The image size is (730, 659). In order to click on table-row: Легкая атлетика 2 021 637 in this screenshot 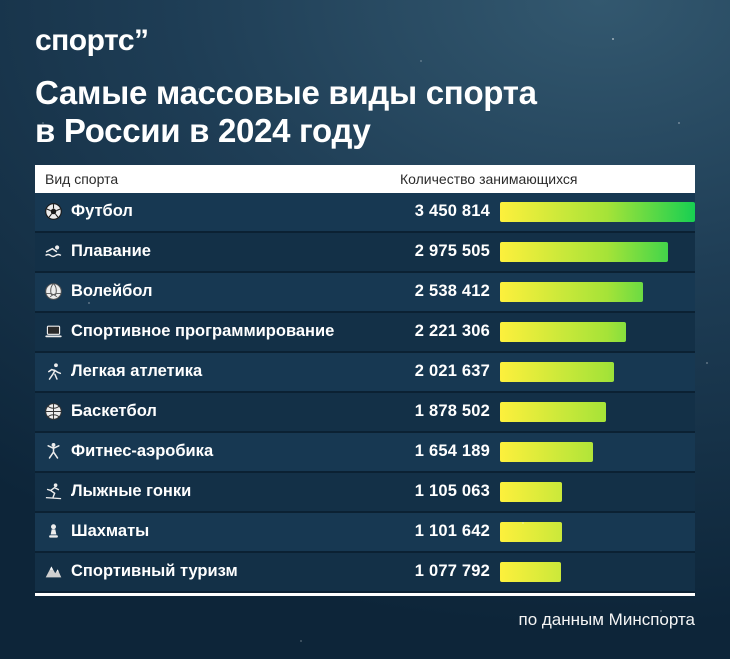, I will do `click(365, 372)`.